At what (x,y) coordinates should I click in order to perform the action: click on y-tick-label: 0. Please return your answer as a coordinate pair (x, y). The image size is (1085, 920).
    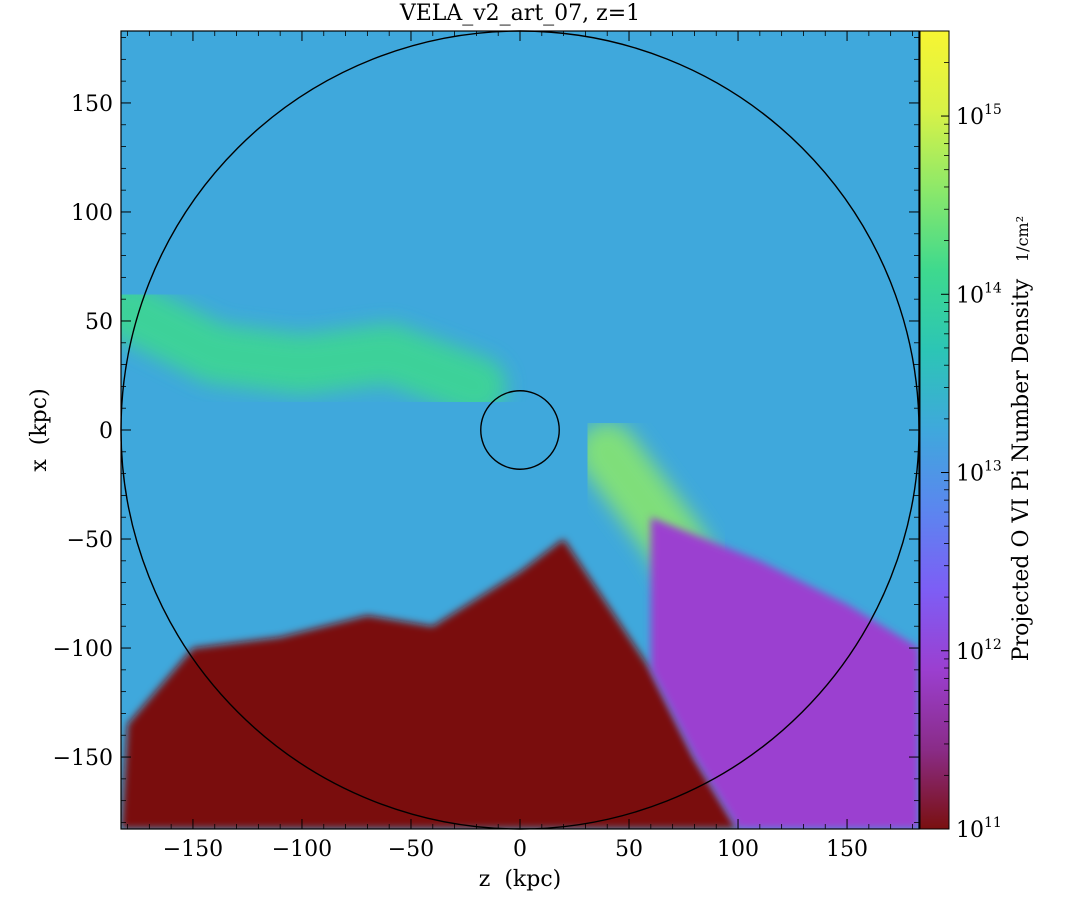
    Looking at the image, I should click on (106, 431).